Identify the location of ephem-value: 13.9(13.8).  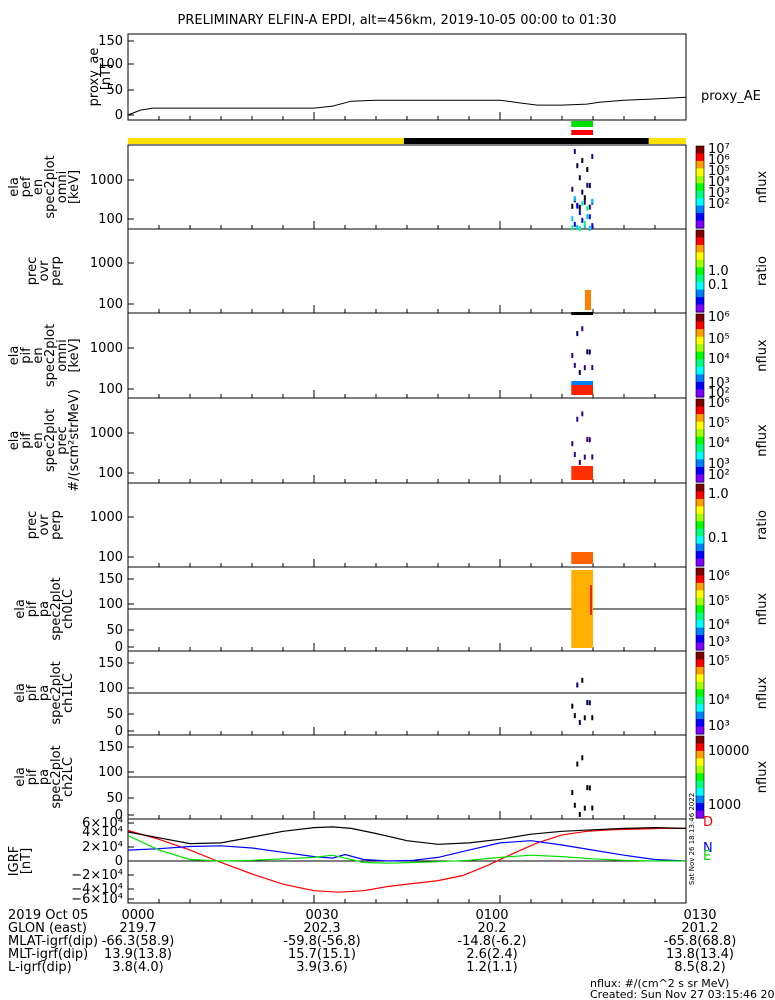
(138, 954).